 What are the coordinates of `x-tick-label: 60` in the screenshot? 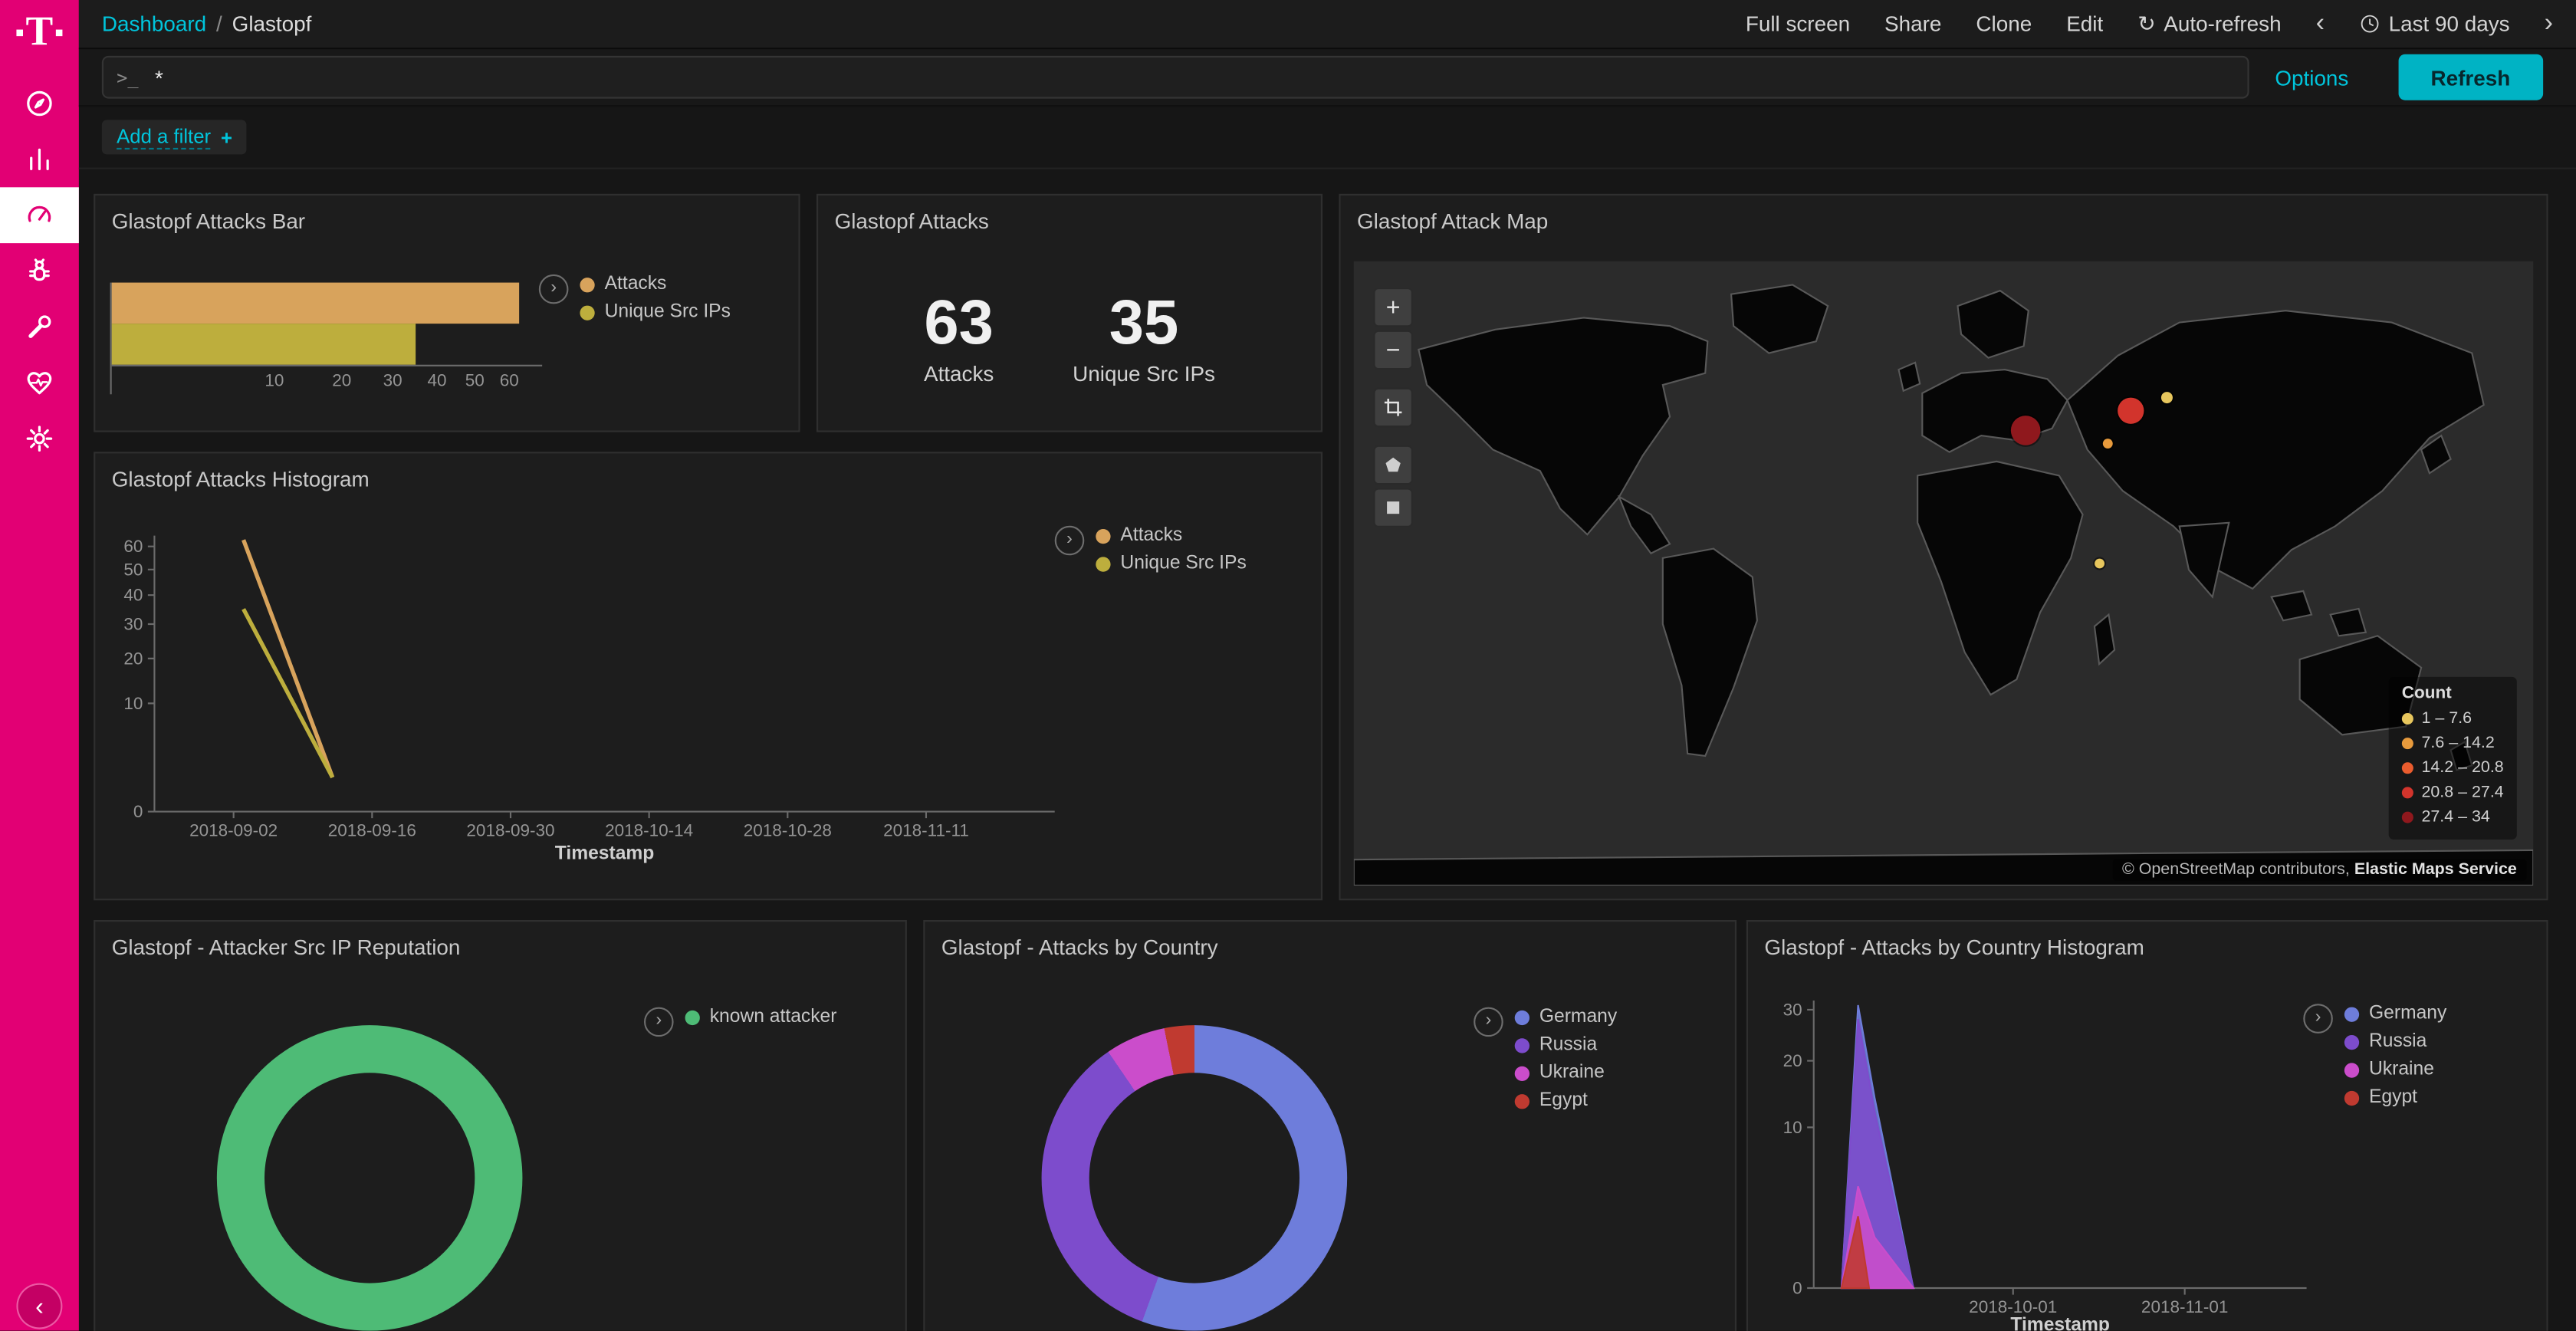 It's located at (509, 381).